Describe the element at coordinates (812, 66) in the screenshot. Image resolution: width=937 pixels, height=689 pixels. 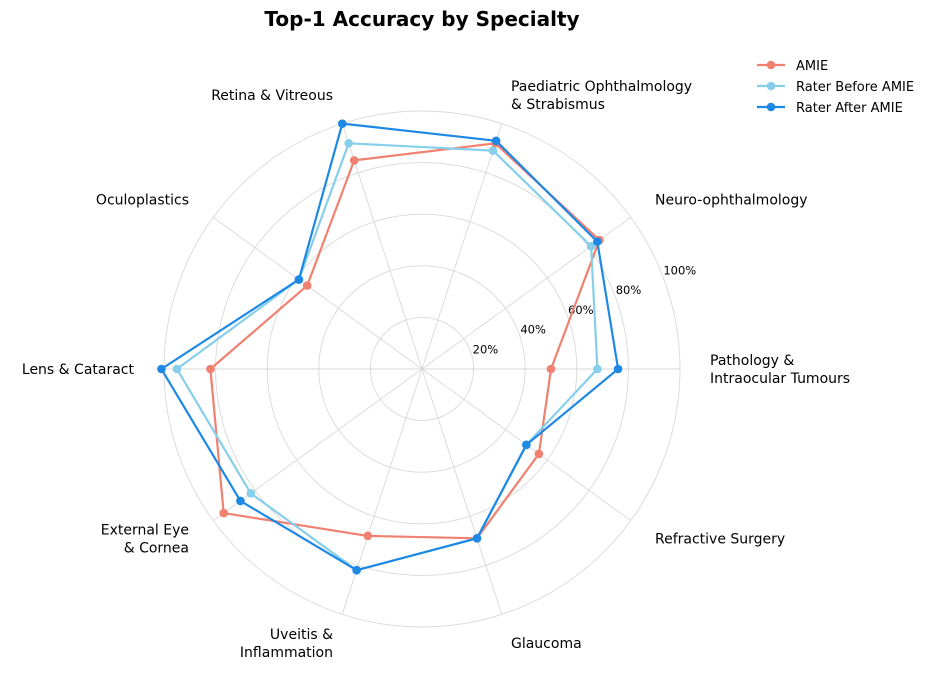
I see `legend-label: AMIE` at that location.